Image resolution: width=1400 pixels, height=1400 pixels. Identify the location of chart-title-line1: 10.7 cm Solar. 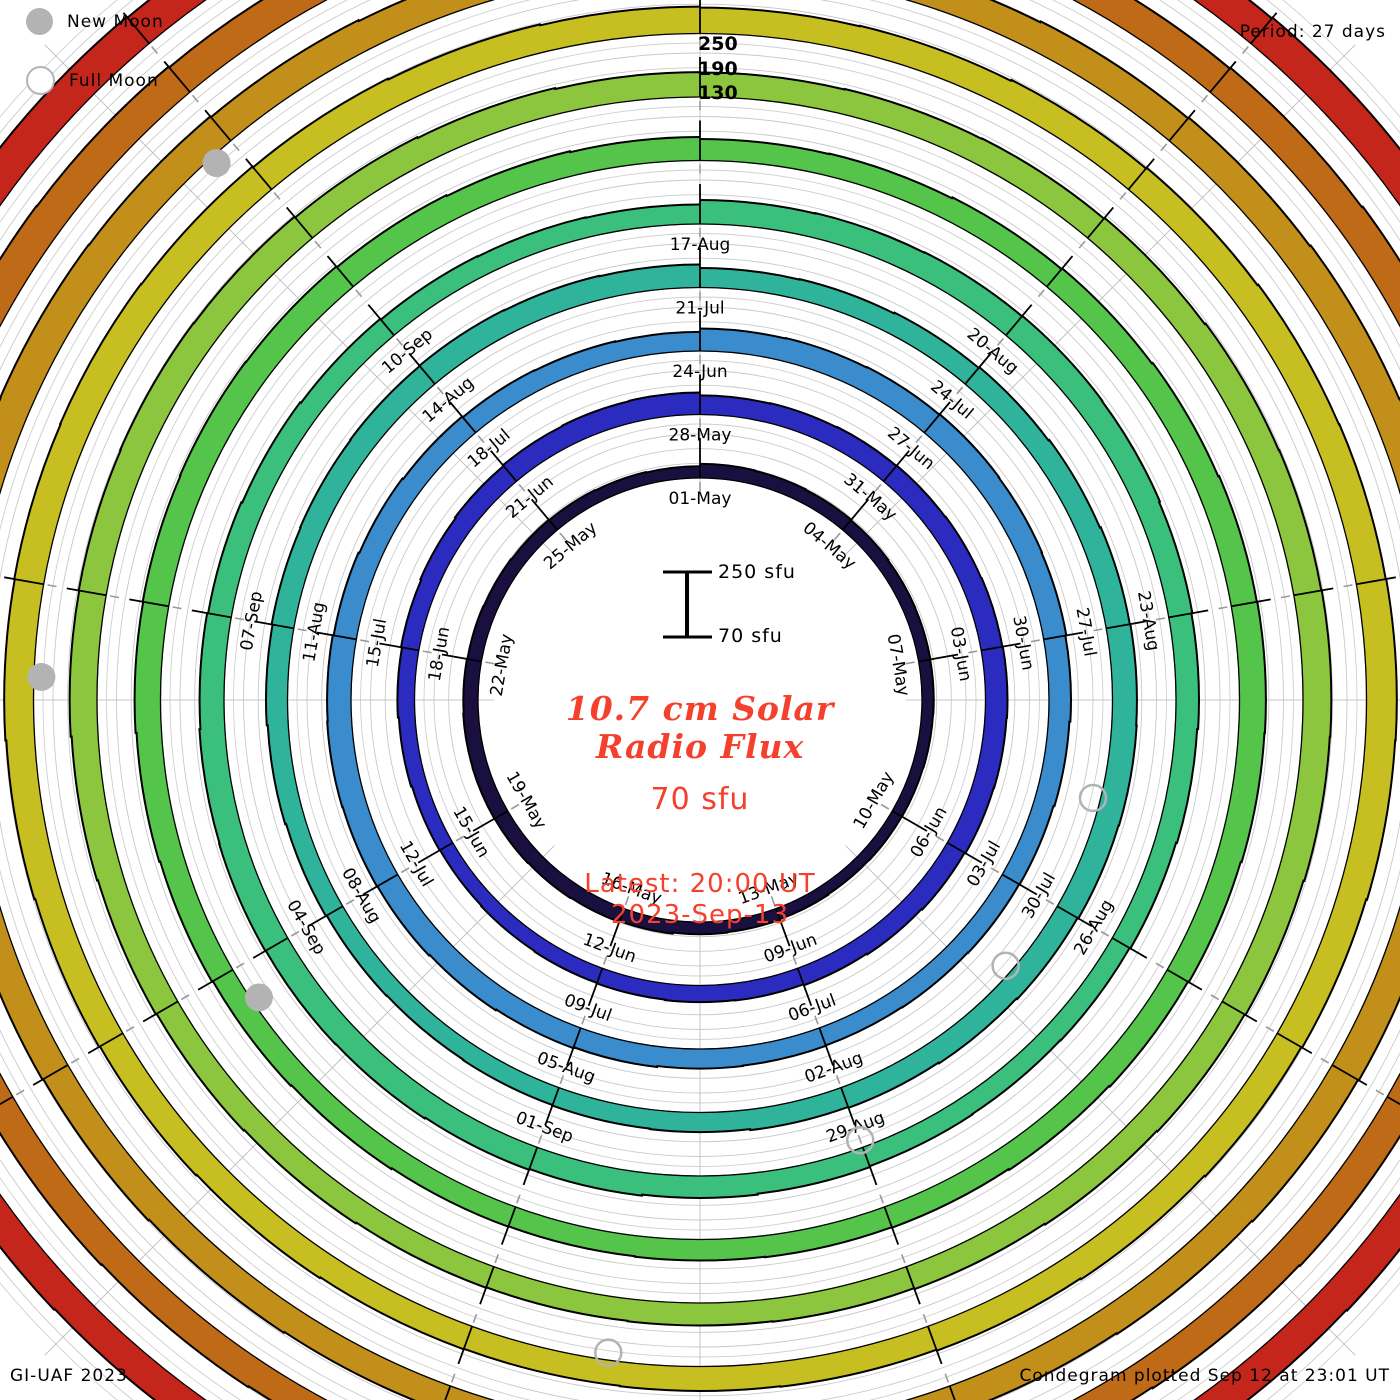
(700, 708).